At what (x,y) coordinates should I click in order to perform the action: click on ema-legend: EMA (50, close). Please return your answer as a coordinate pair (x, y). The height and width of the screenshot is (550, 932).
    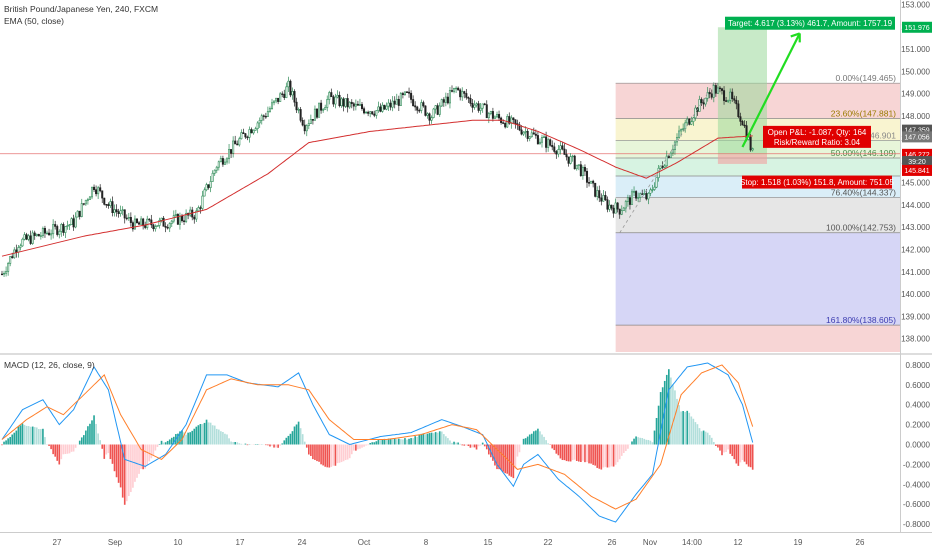
    Looking at the image, I should click on (34, 21).